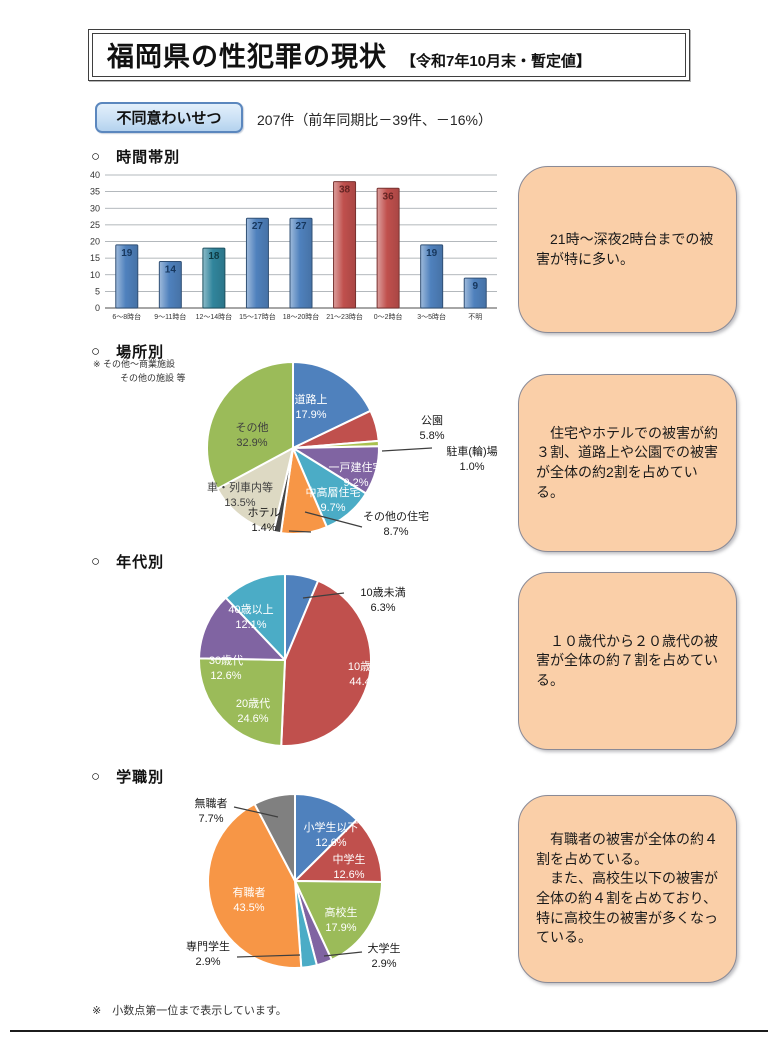 This screenshot has height=1040, width=780. I want to click on page-subtitle: 【令和7年10月末・暫定値】, so click(496, 61).